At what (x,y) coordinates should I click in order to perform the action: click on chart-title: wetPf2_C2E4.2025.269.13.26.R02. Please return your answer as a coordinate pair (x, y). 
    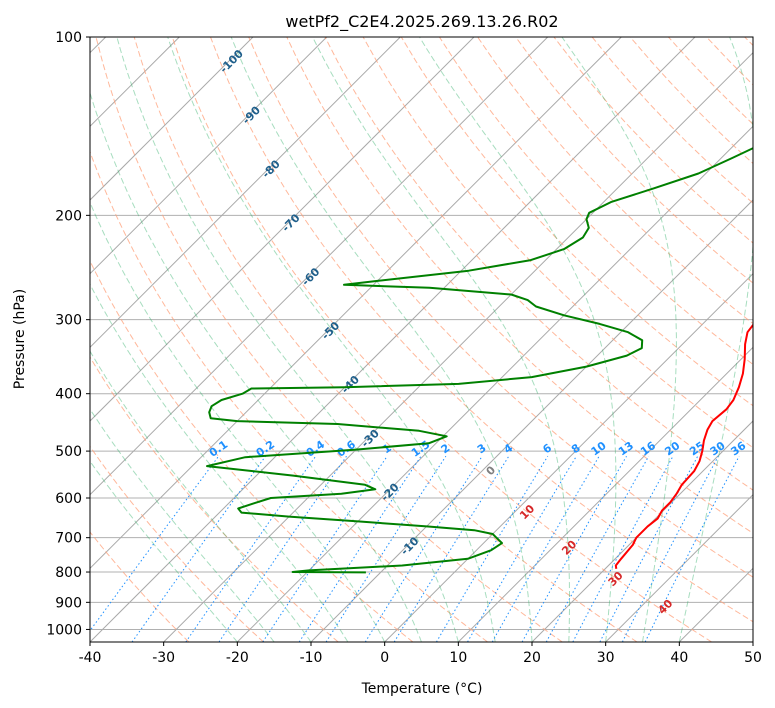
    Looking at the image, I should click on (421, 22).